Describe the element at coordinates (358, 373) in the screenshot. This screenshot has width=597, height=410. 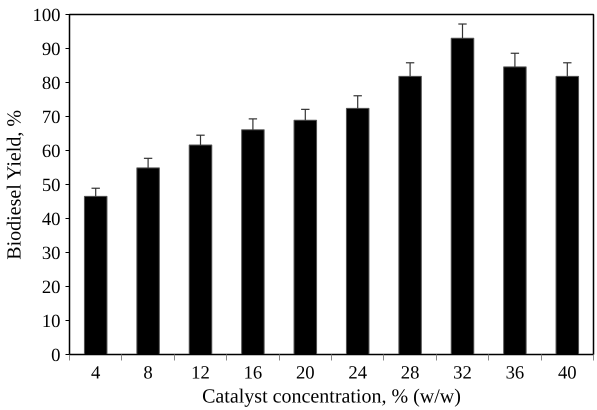
I see `x-tick-label: 24` at that location.